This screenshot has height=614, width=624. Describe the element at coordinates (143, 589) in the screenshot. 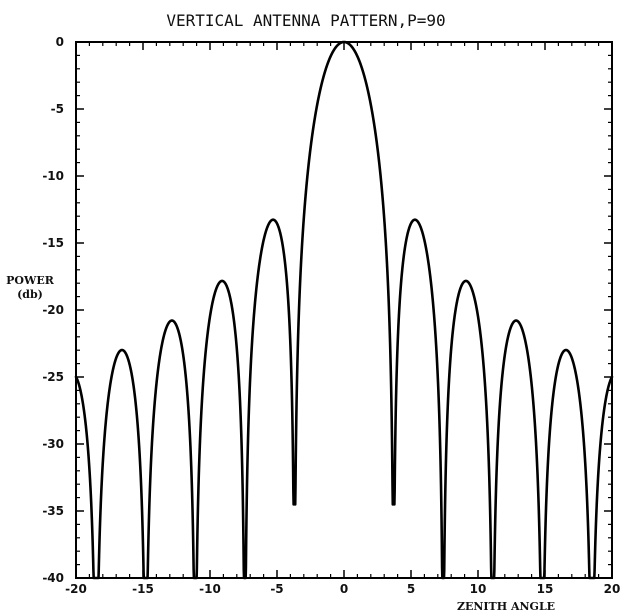

I see `x-tick-label: -15` at that location.